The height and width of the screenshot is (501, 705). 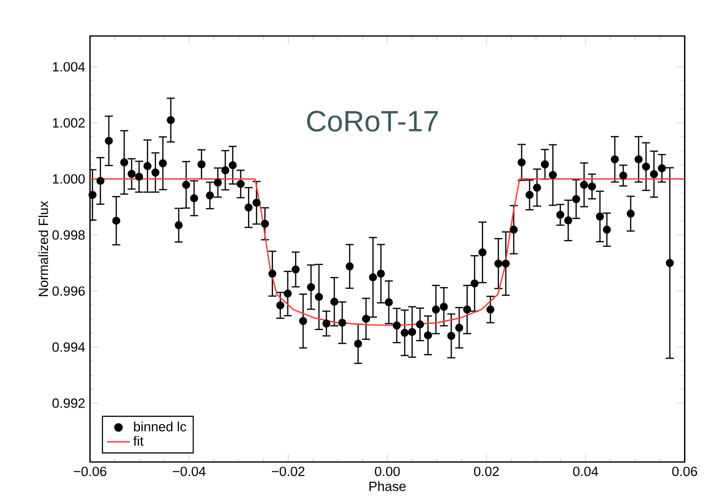 I want to click on x-tick-label: 0.02, so click(x=486, y=471).